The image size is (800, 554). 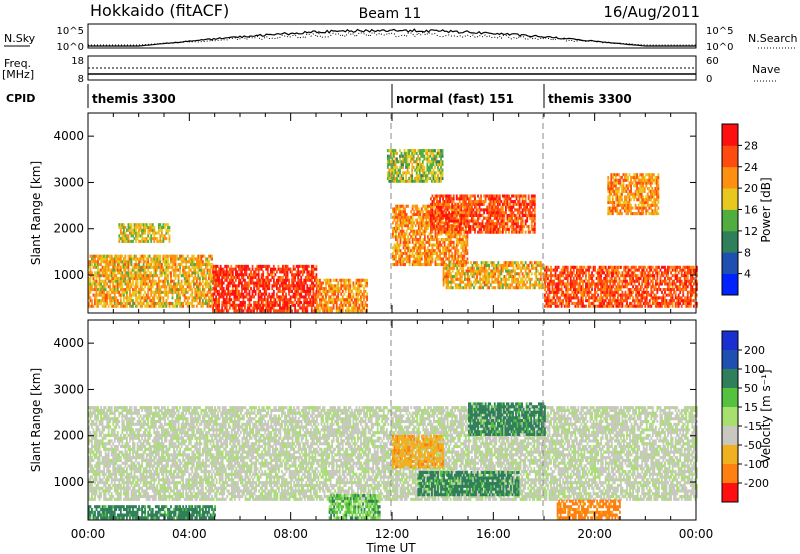 What do you see at coordinates (20, 98) in the screenshot?
I see `cpid-label: CPID` at bounding box center [20, 98].